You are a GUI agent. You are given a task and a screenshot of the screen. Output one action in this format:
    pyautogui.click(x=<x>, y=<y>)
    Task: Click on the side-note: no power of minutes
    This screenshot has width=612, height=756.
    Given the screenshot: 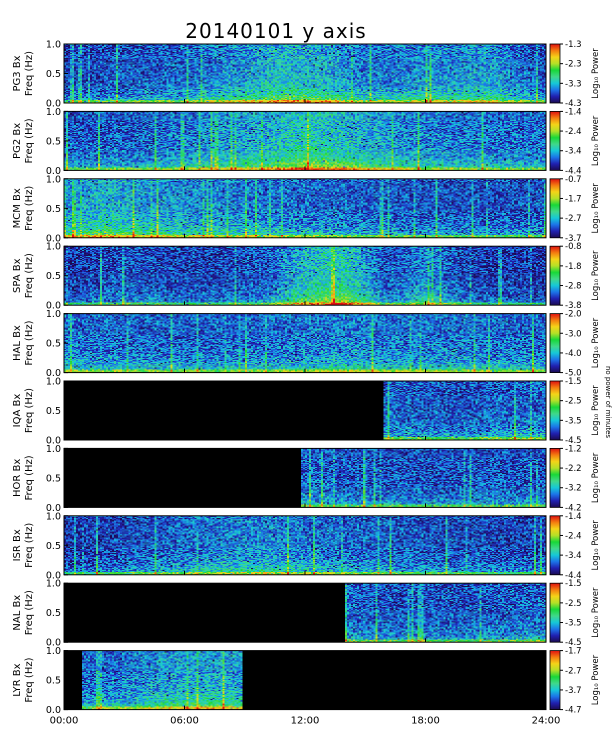 What is the action you would take?
    pyautogui.click(x=608, y=402)
    